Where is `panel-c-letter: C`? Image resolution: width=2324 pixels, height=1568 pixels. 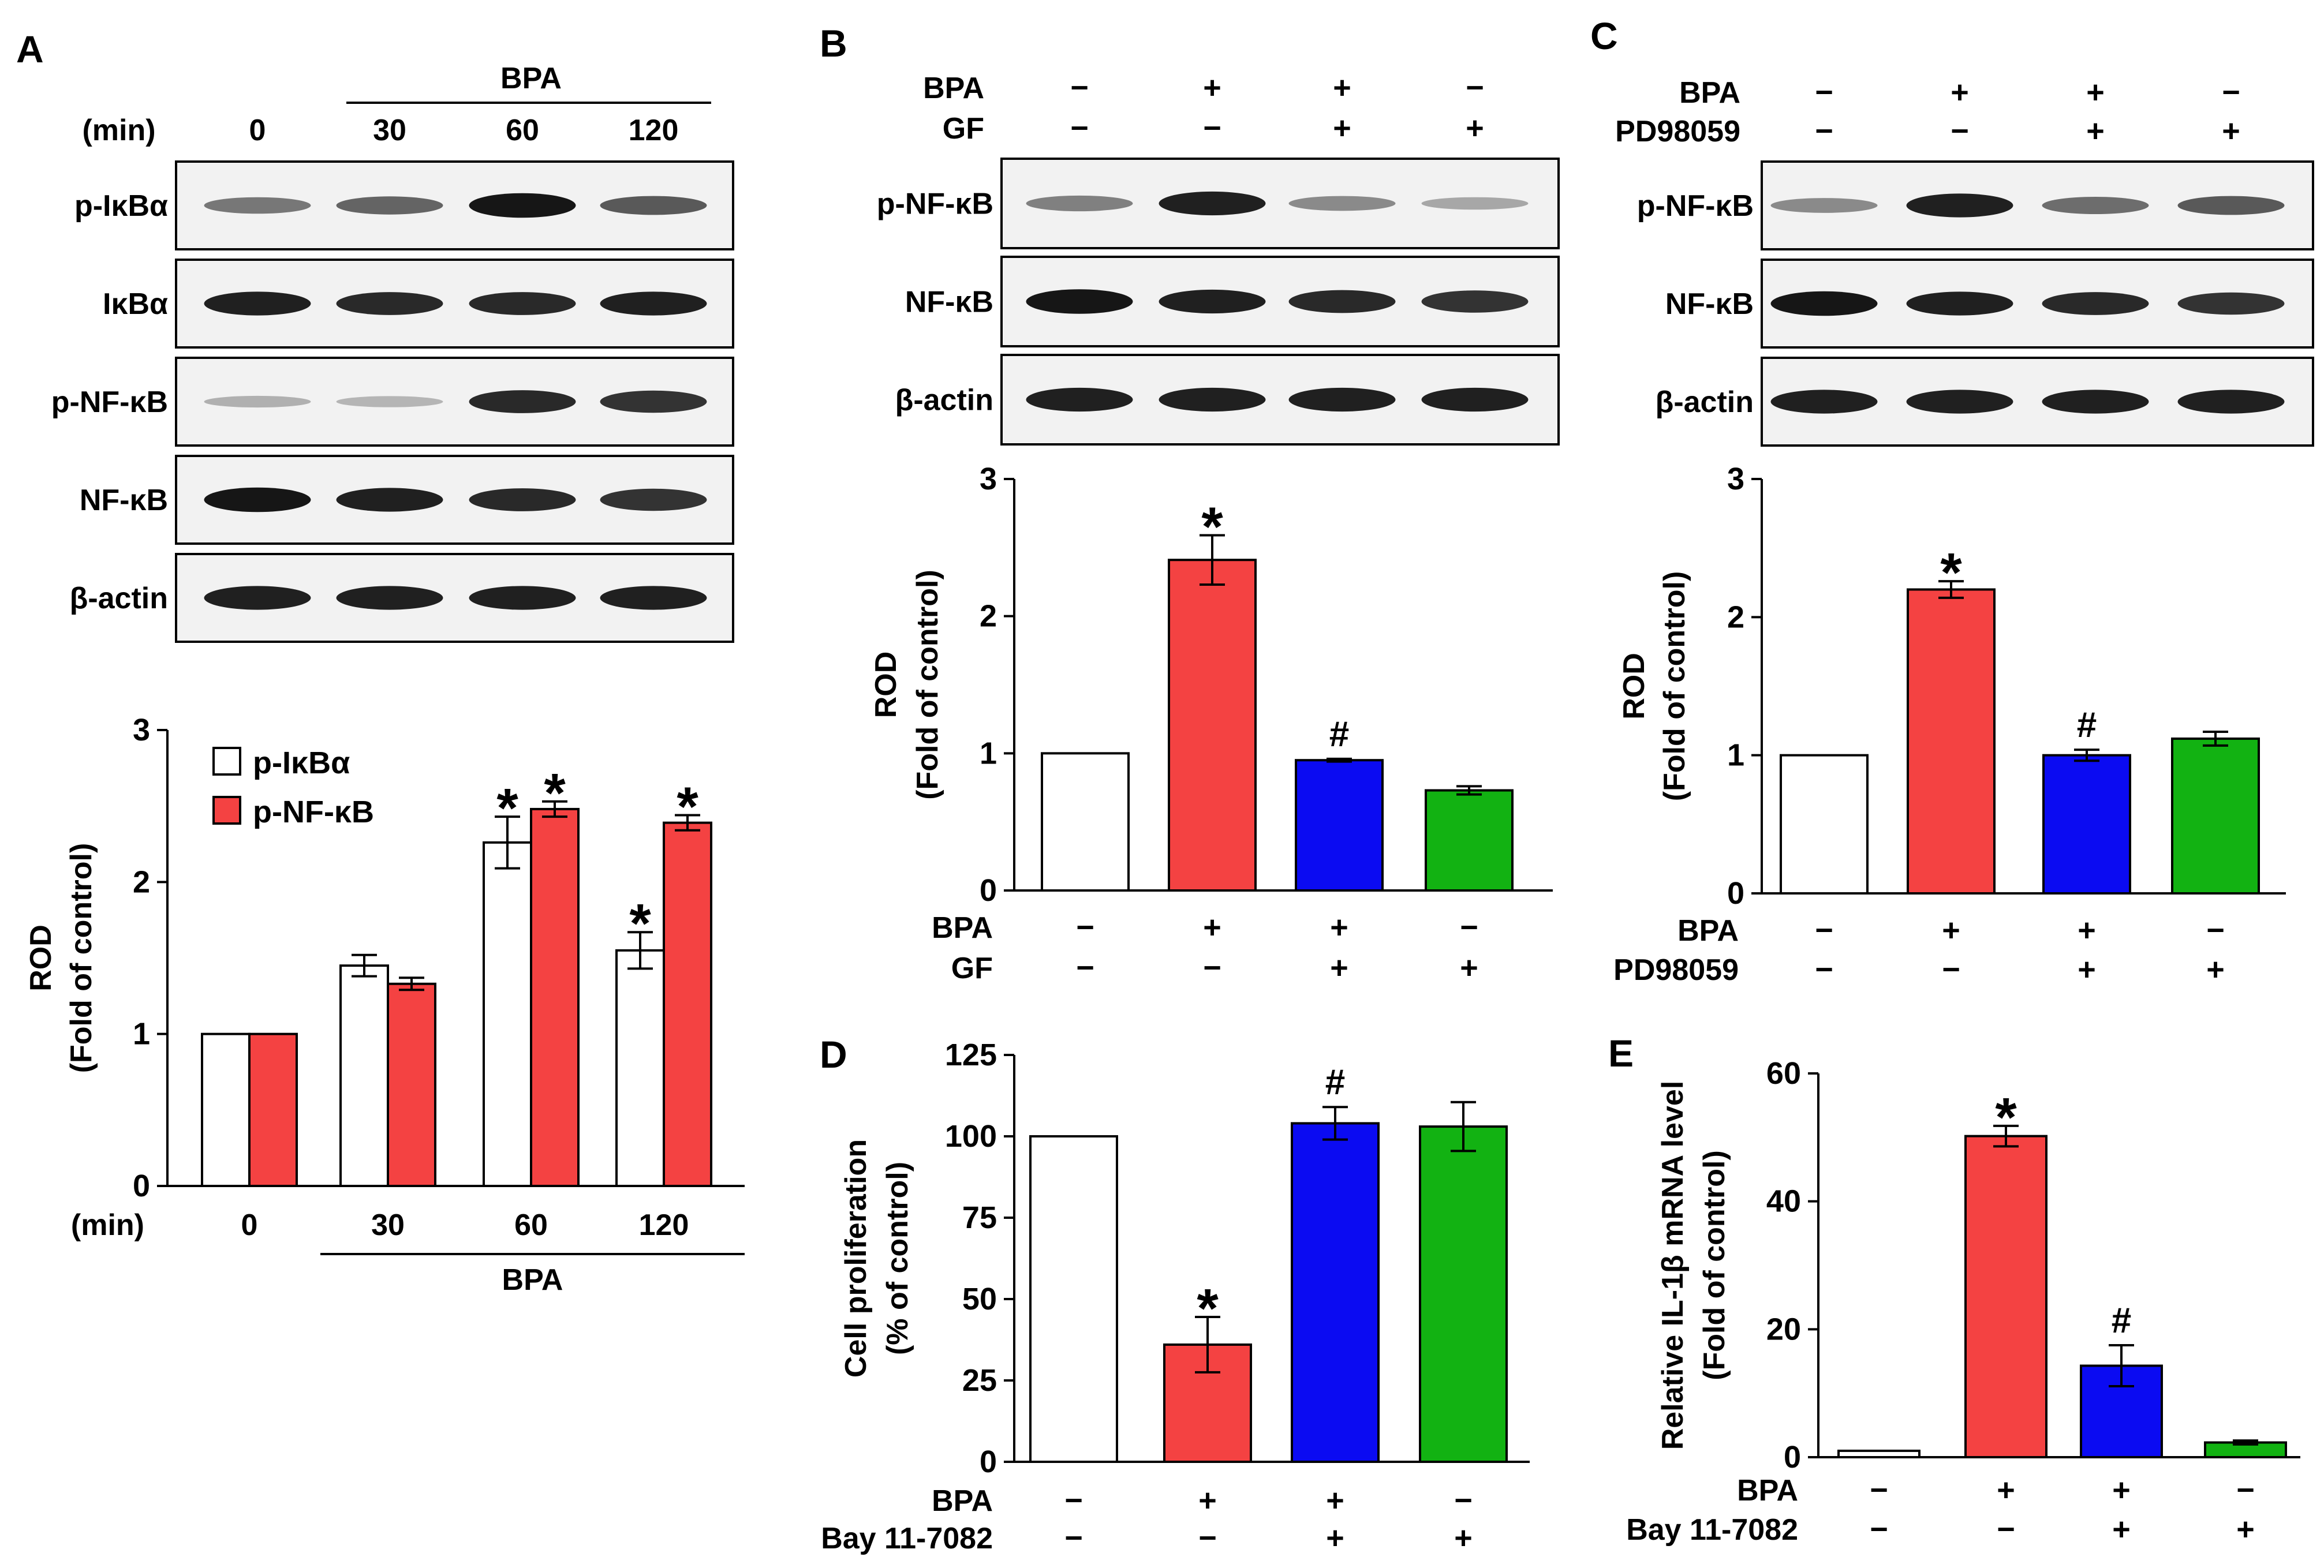 panel-c-letter: C is located at coordinates (1604, 35).